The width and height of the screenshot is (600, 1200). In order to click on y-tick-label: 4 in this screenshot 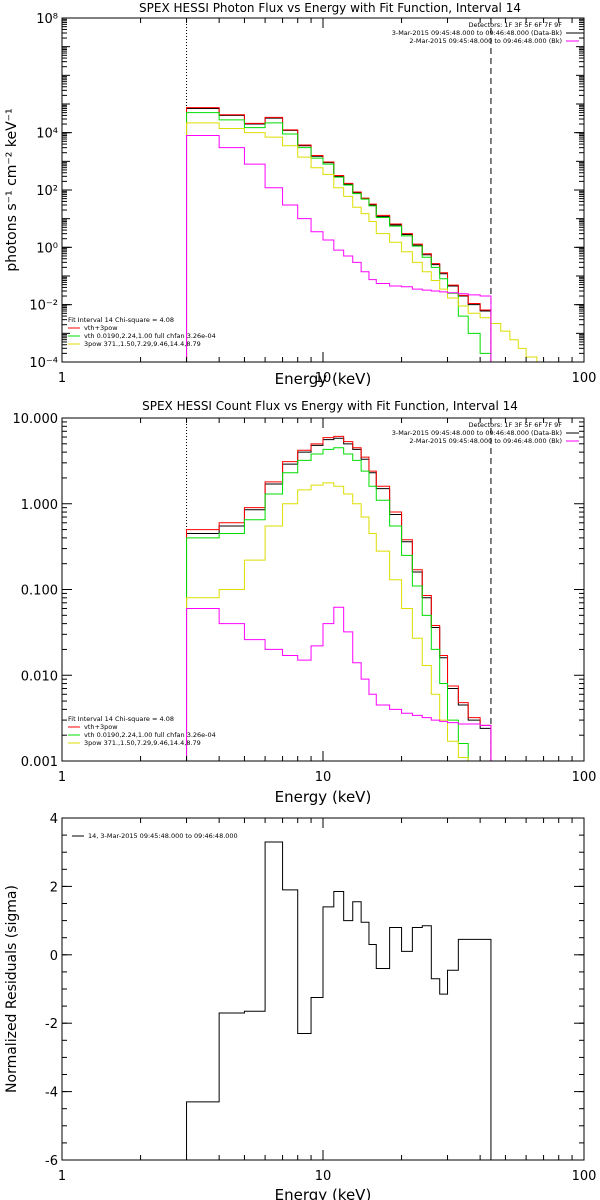, I will do `click(54, 819)`.